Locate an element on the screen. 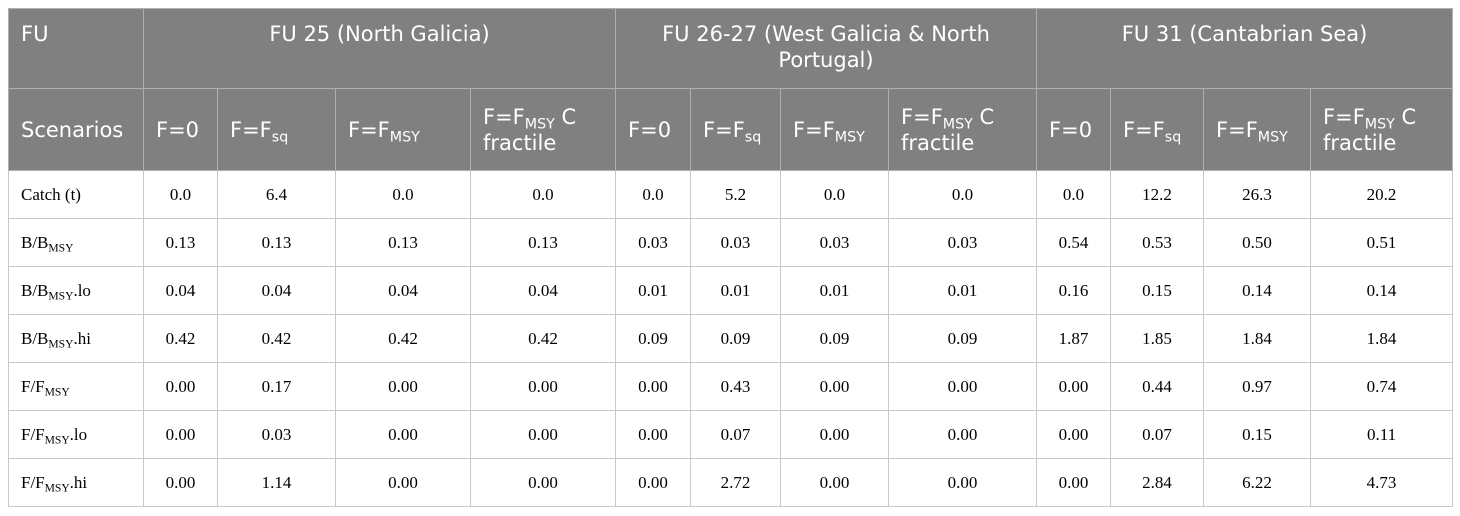 Image resolution: width=1460 pixels, height=516 pixels. cell: 2.84 is located at coordinates (1157, 482).